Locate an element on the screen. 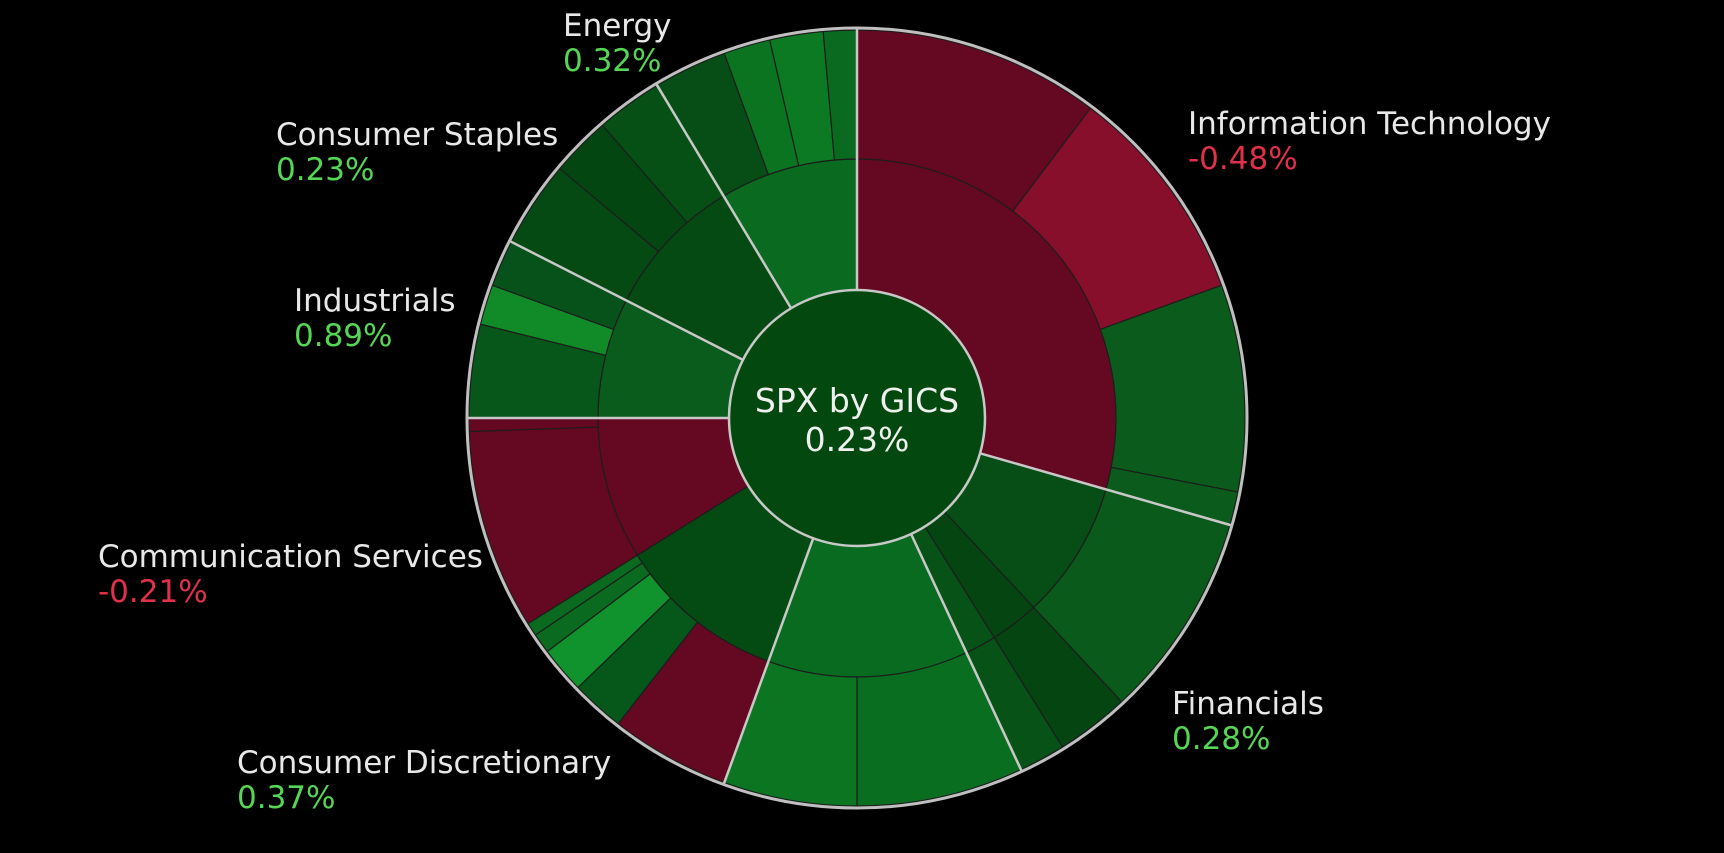 This screenshot has width=1724, height=853. sector-label-change: 0.89% is located at coordinates (343, 336).